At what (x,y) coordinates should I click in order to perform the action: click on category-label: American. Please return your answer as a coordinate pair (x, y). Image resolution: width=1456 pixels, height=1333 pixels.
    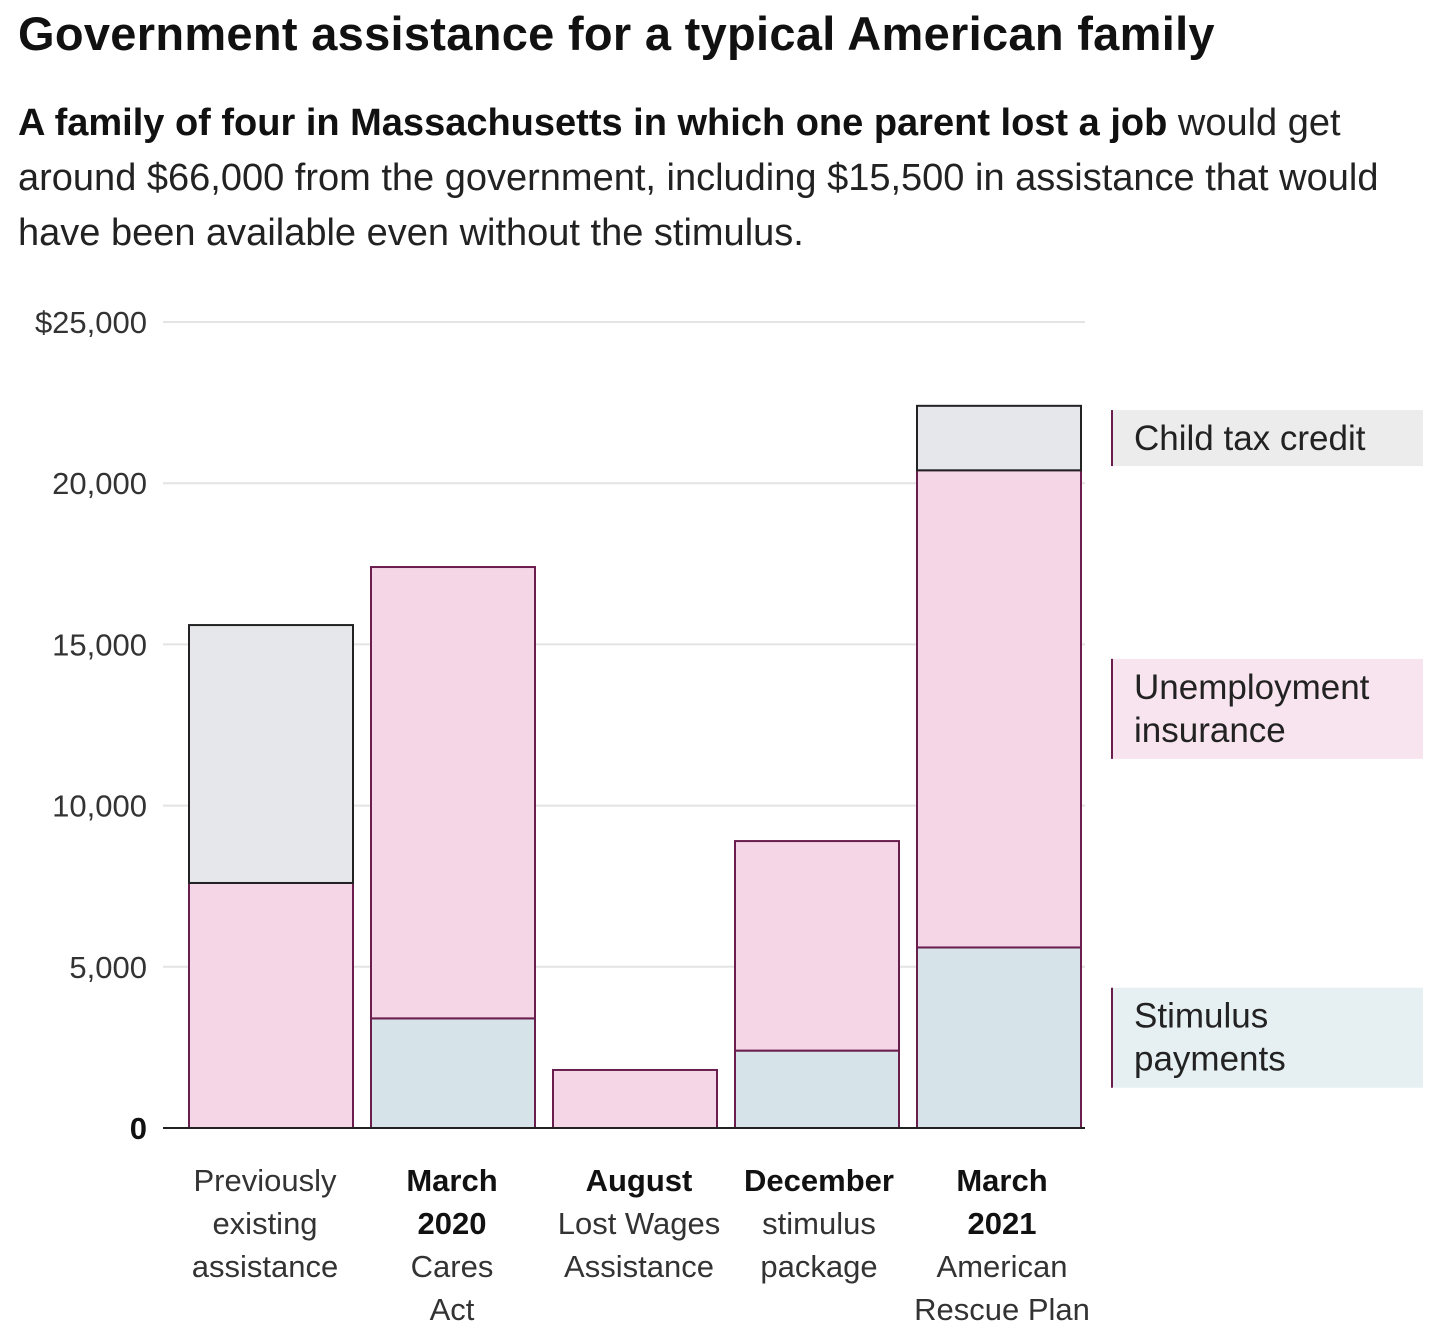
    Looking at the image, I should click on (1002, 1266).